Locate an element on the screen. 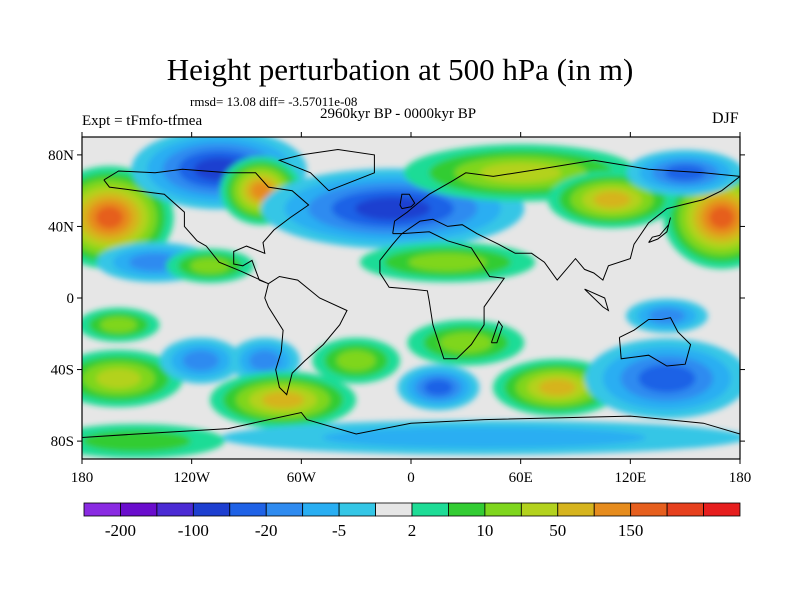 The width and height of the screenshot is (800, 600). colorbar-label: -200 is located at coordinates (120, 530).